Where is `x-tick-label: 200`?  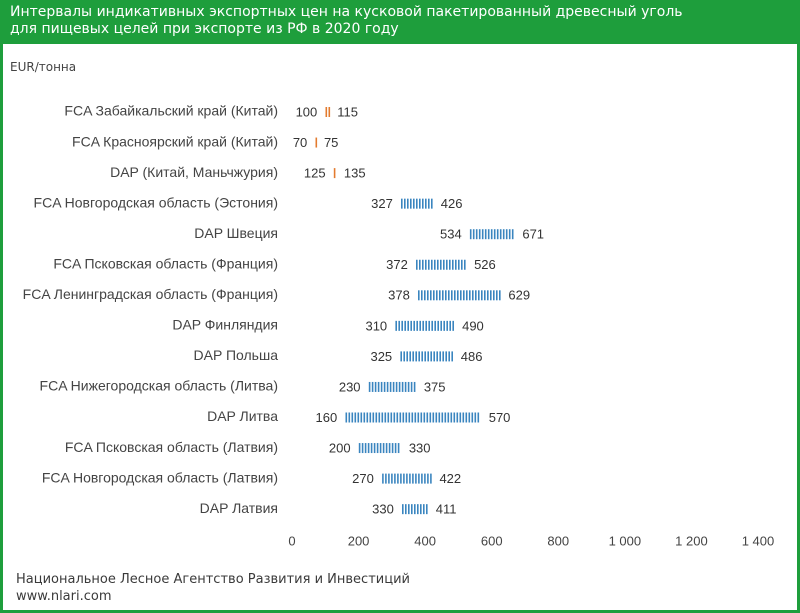 x-tick-label: 200 is located at coordinates (359, 540).